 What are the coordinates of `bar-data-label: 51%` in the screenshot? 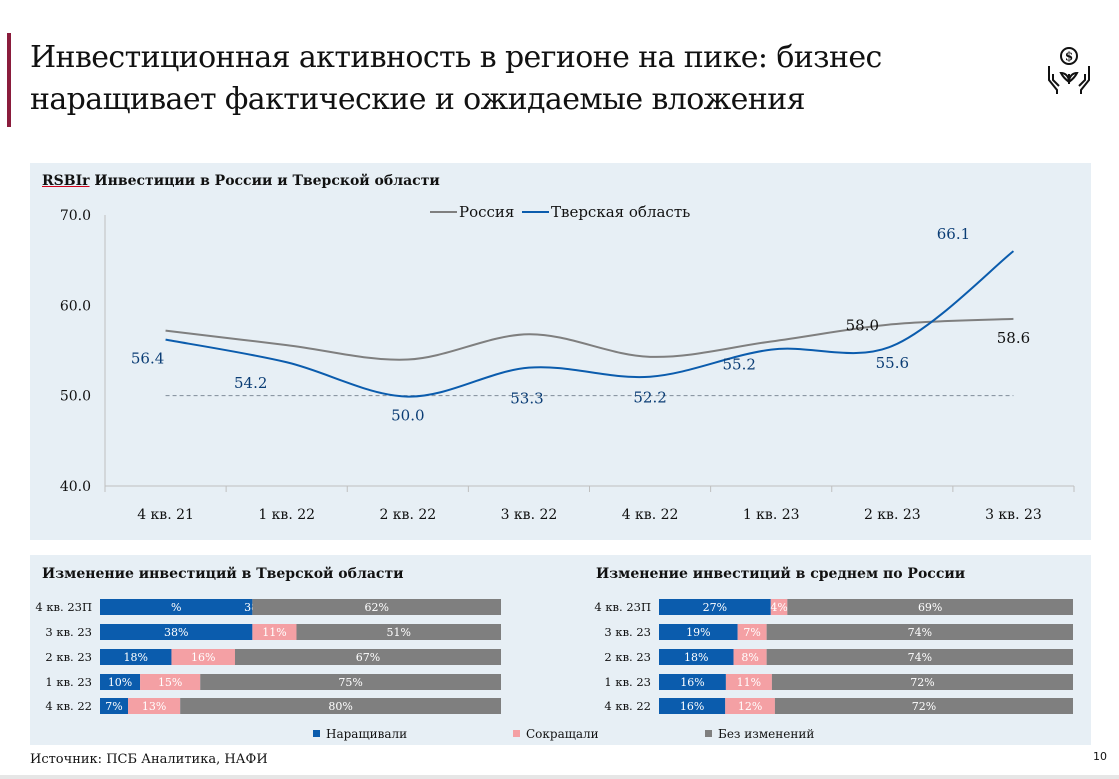 It's located at (399, 632).